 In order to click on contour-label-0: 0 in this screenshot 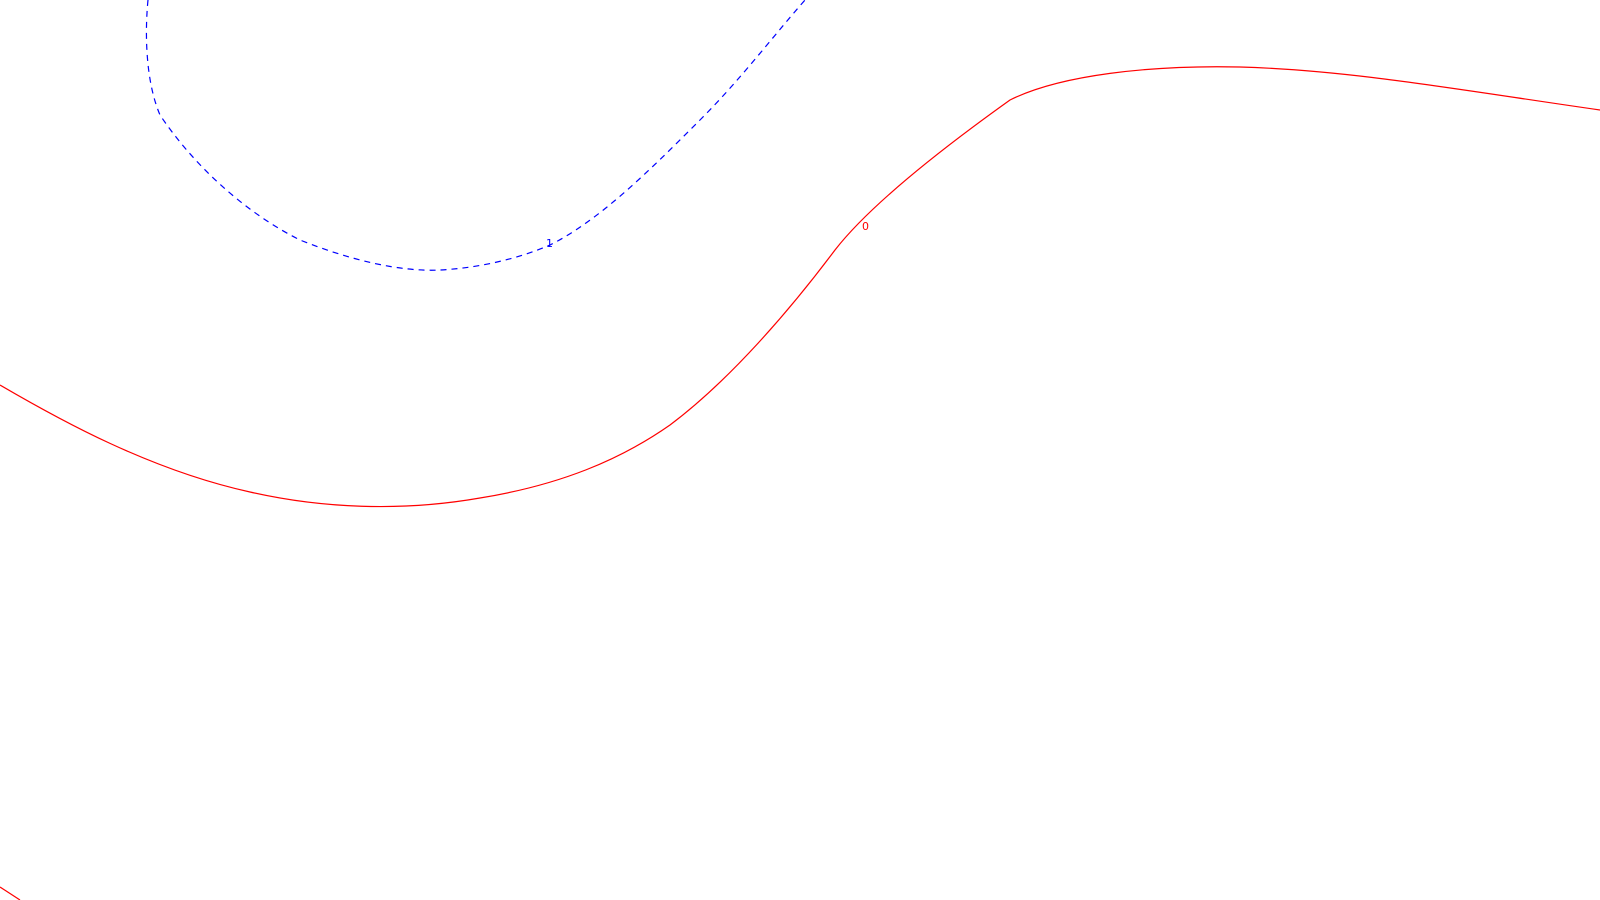, I will do `click(865, 226)`.